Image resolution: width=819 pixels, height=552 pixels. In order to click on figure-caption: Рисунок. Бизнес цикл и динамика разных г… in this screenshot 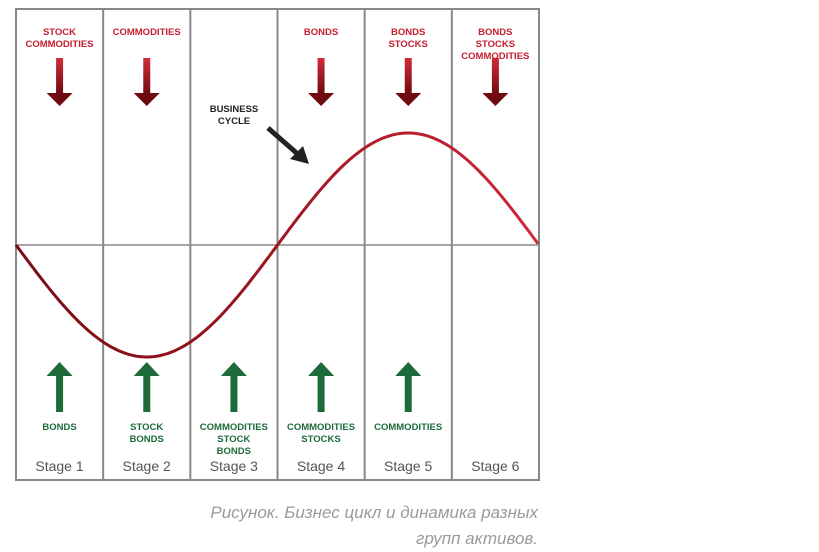, I will do `click(374, 526)`.